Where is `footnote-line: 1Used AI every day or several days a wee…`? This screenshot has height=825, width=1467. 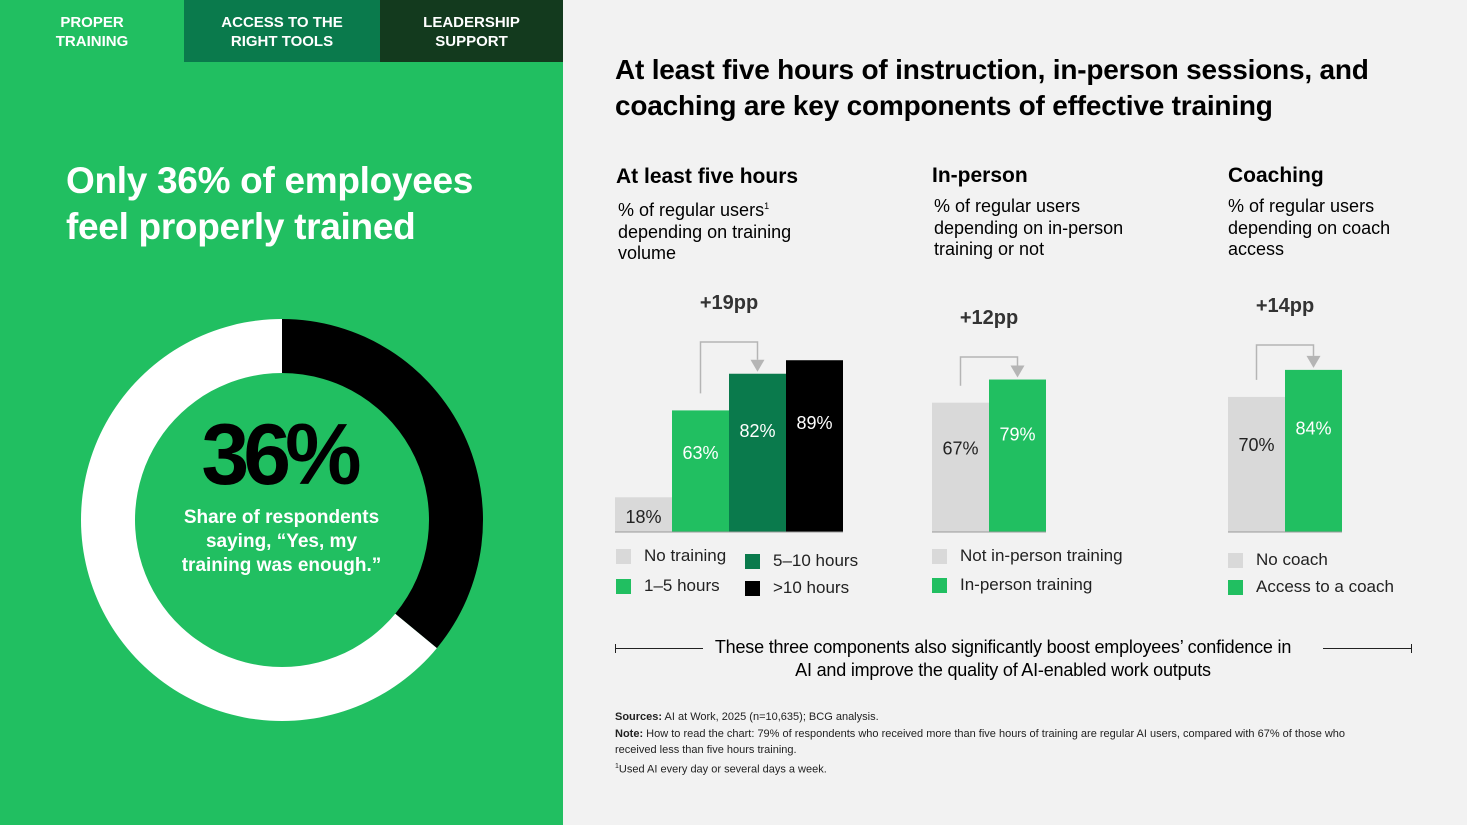 footnote-line: 1Used AI every day or several days a wee… is located at coordinates (995, 768).